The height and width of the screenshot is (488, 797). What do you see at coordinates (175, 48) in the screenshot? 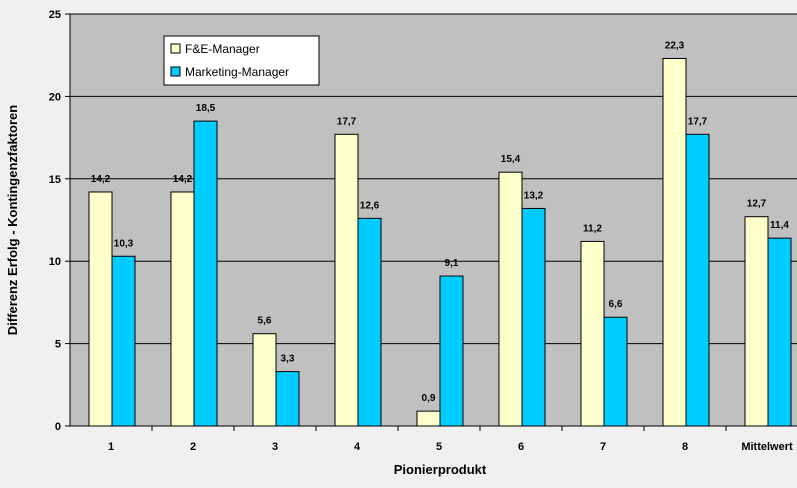
I see `legend-swatch-fe-manager` at bounding box center [175, 48].